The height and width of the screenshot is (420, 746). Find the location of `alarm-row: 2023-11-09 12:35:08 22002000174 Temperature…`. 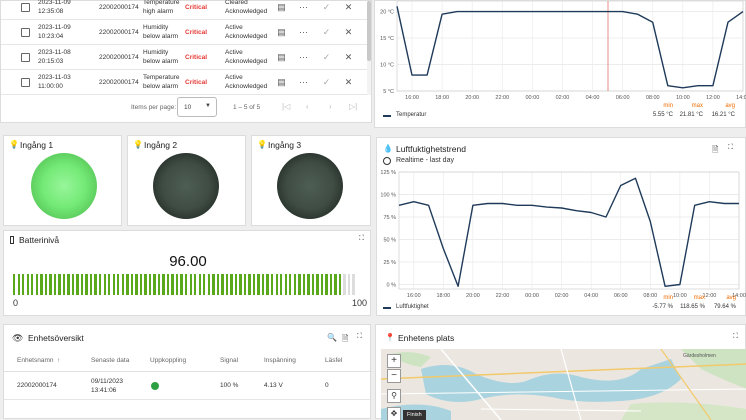

alarm-row: 2023-11-09 12:35:08 22002000174 Temperature… is located at coordinates (184, 10).